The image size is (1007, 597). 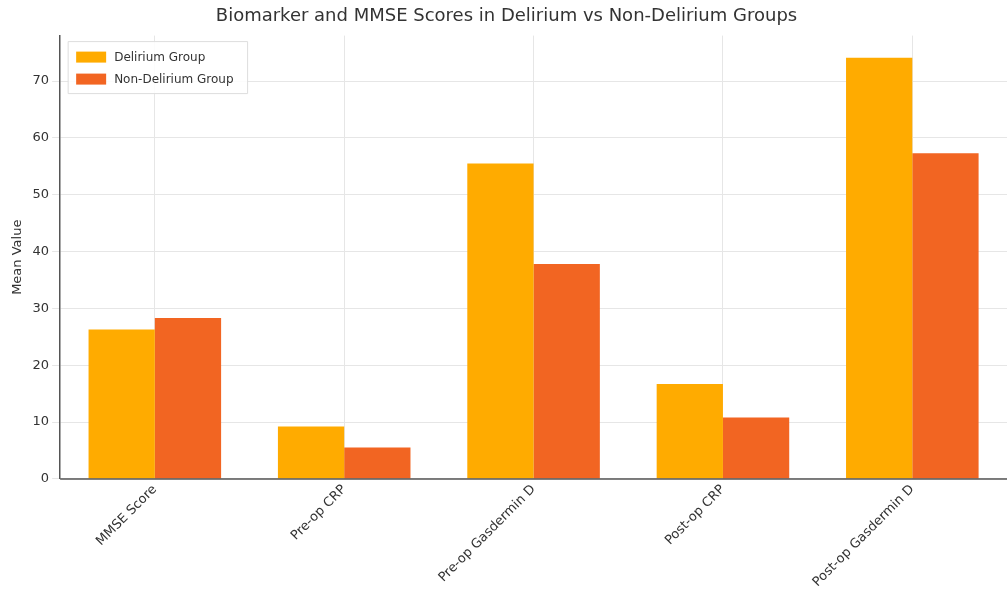 I want to click on y-tick-label: 40, so click(x=41, y=250).